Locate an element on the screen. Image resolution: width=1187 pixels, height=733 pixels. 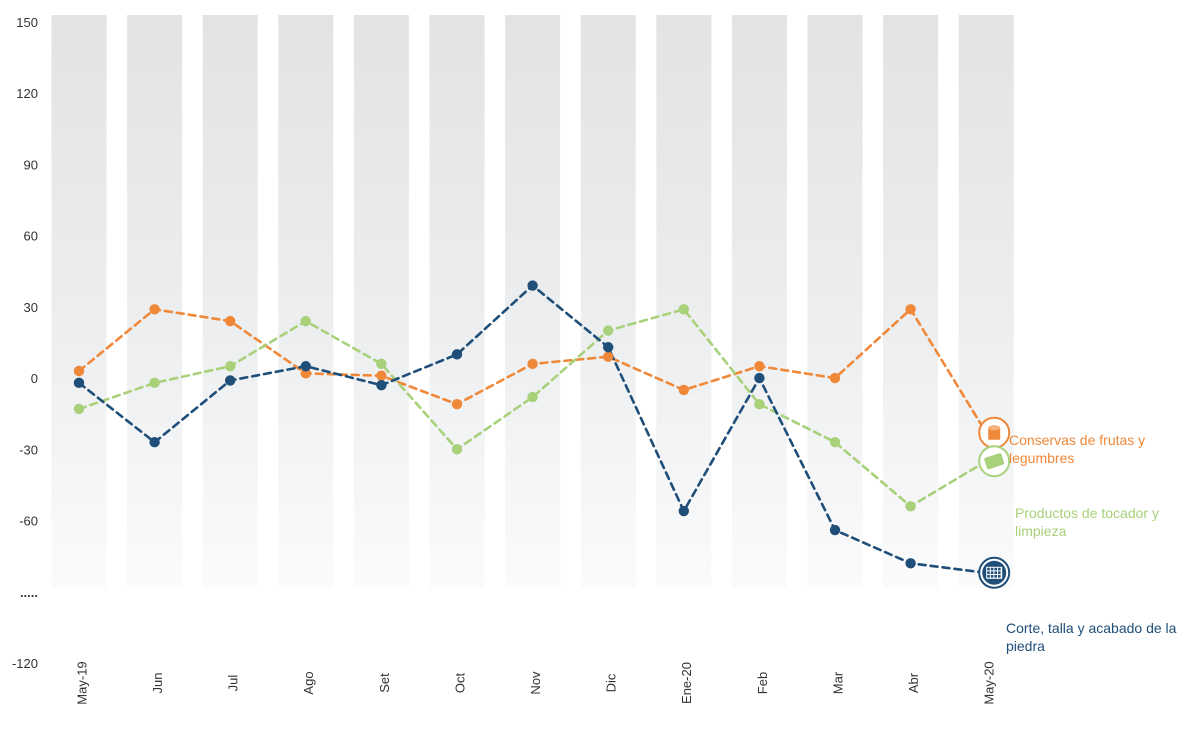
x-tick-label: Set is located at coordinates (384, 683).